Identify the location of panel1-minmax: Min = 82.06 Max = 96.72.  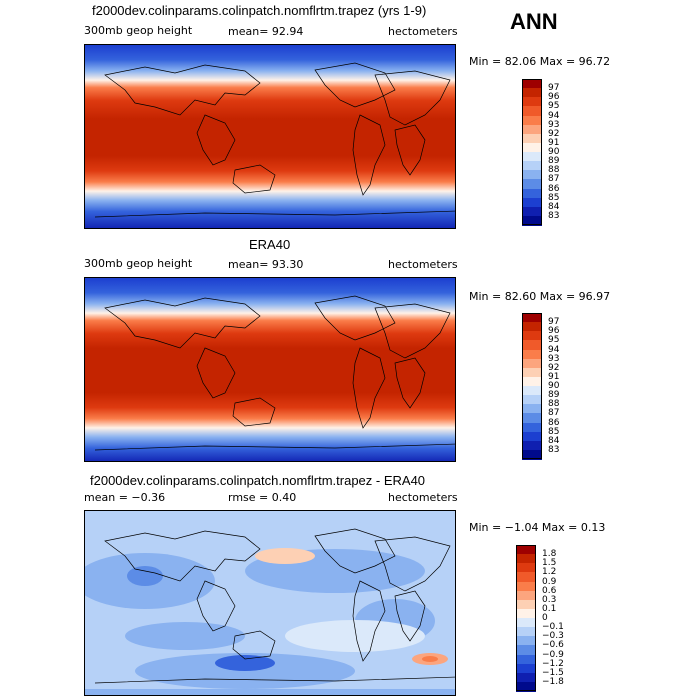
(540, 61).